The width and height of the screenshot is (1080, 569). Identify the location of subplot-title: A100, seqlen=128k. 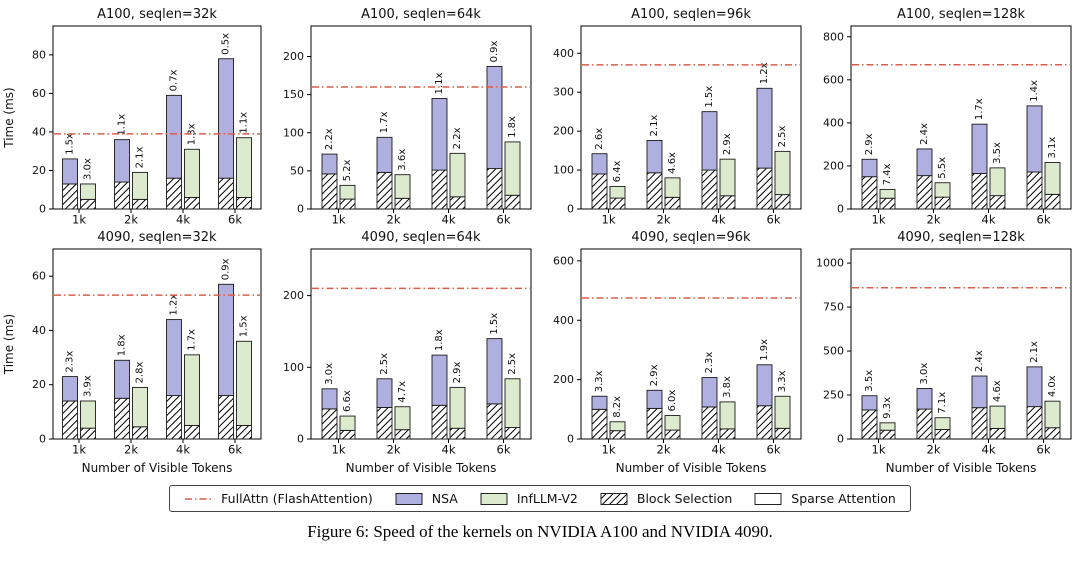
(961, 14).